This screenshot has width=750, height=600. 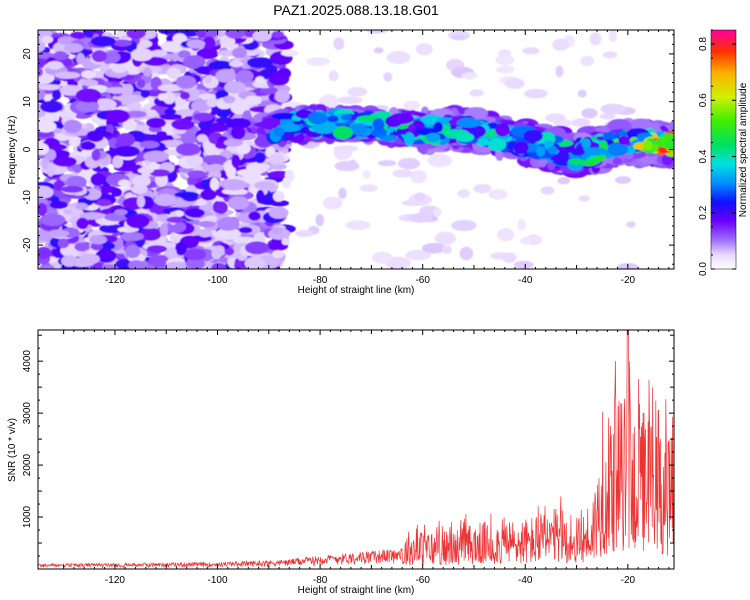 What do you see at coordinates (703, 269) in the screenshot?
I see `colorbar-tick-label: 0.0` at bounding box center [703, 269].